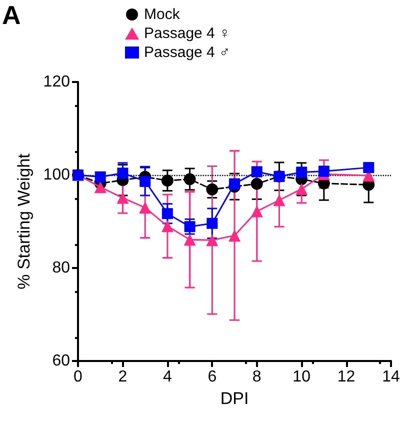 This screenshot has height=421, width=409. Describe the element at coordinates (257, 377) in the screenshot. I see `x-tick-label: 8` at that location.